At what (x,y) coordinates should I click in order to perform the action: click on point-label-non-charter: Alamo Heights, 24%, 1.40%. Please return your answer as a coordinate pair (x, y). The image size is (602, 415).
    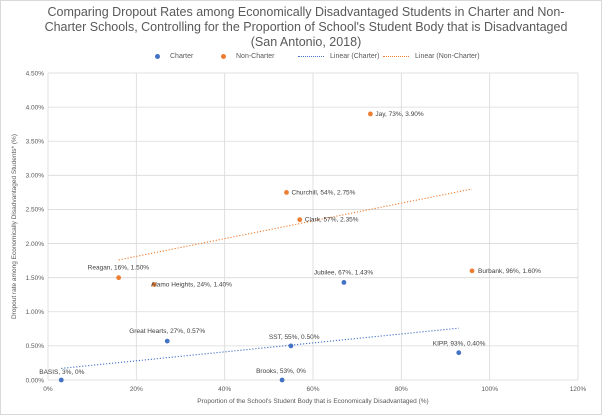
    Looking at the image, I should click on (191, 284).